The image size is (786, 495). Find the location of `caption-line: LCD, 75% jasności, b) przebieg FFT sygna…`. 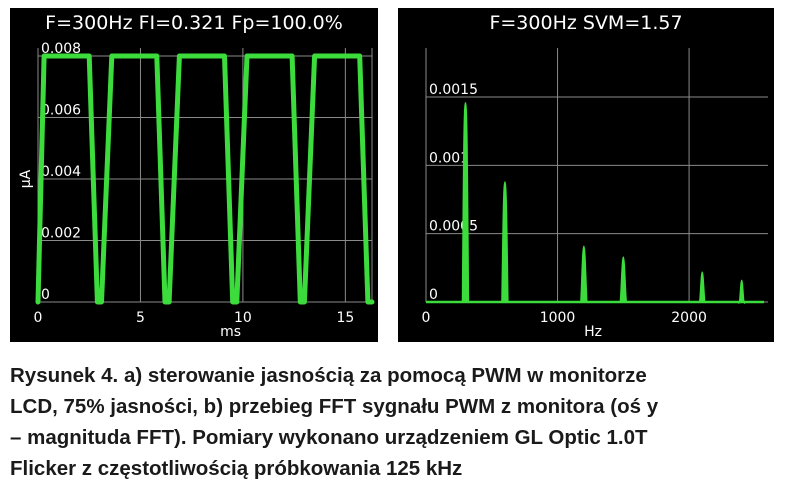

caption-line: LCD, 75% jasności, b) przebieg FFT sygna… is located at coordinates (334, 406).